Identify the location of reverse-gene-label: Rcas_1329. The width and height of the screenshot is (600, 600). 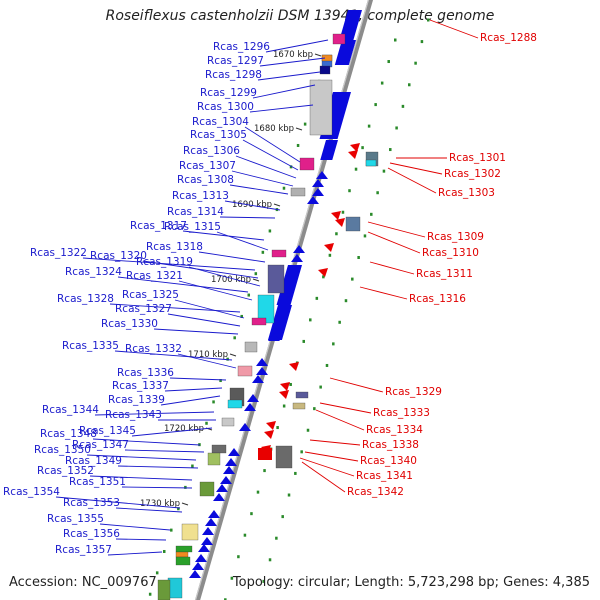
(413, 392).